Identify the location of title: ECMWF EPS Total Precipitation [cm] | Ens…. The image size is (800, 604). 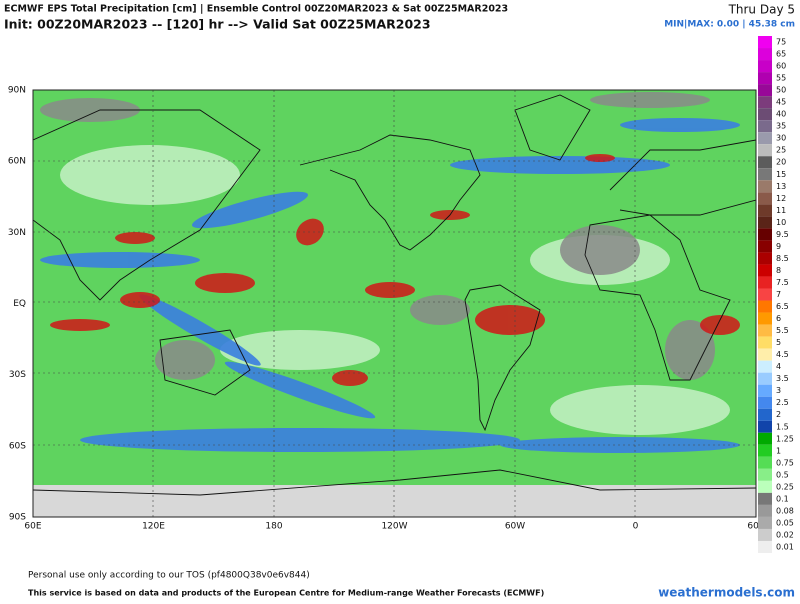
(256, 9).